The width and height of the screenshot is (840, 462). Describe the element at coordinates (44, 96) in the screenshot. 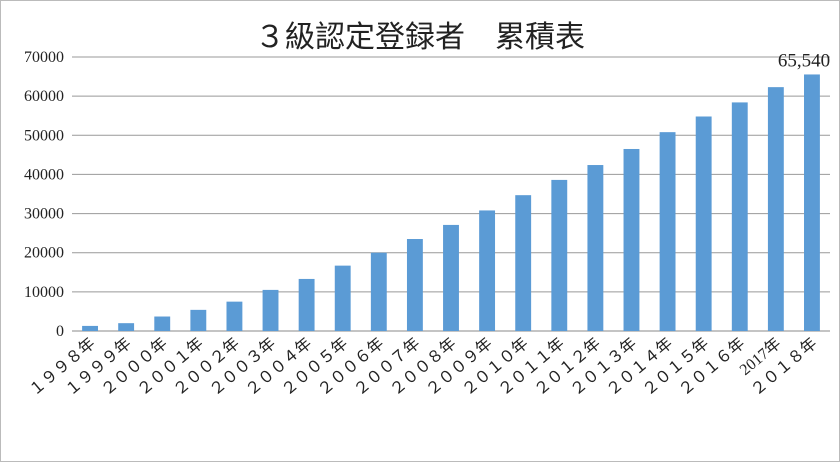

I see `y-tick-label: 60000` at that location.